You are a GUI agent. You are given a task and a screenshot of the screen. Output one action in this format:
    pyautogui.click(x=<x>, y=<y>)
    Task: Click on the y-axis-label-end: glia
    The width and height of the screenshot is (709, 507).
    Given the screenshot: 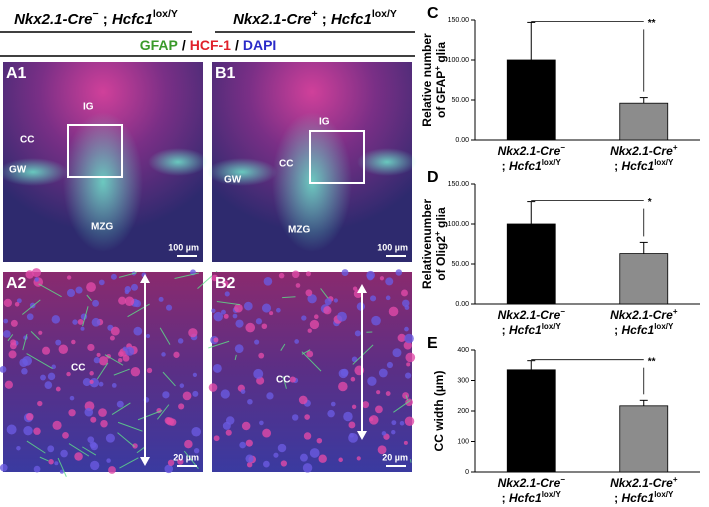 What is the action you would take?
    pyautogui.click(x=441, y=219)
    